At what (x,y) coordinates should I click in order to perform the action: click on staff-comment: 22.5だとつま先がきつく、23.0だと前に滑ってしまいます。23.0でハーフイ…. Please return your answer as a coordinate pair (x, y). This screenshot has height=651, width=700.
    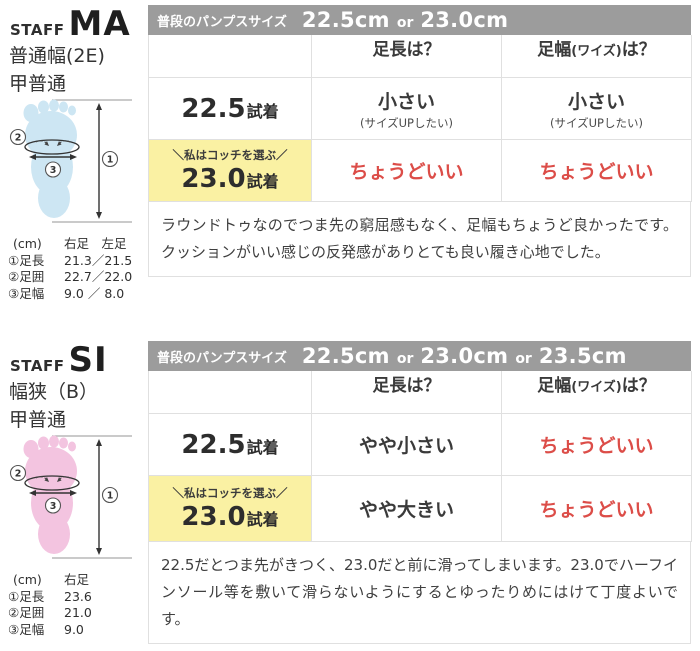
    Looking at the image, I should click on (419, 593).